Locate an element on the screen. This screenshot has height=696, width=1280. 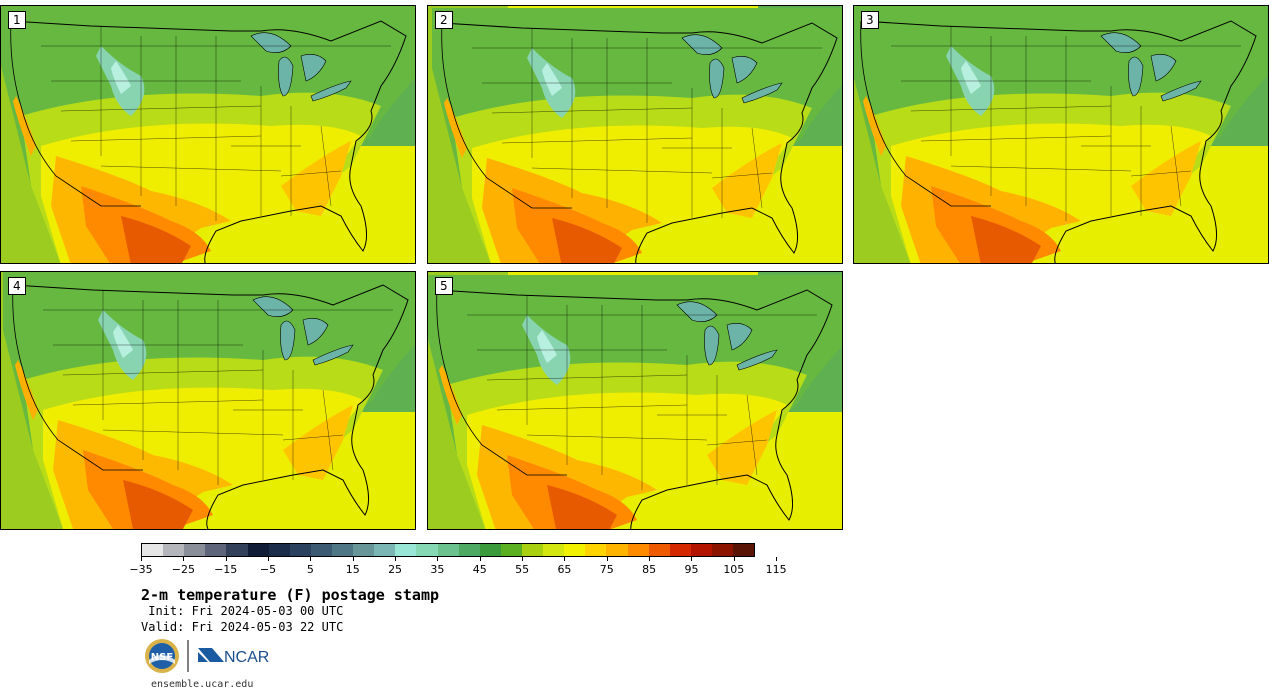
nsf-logo: NSF is located at coordinates (162, 656).